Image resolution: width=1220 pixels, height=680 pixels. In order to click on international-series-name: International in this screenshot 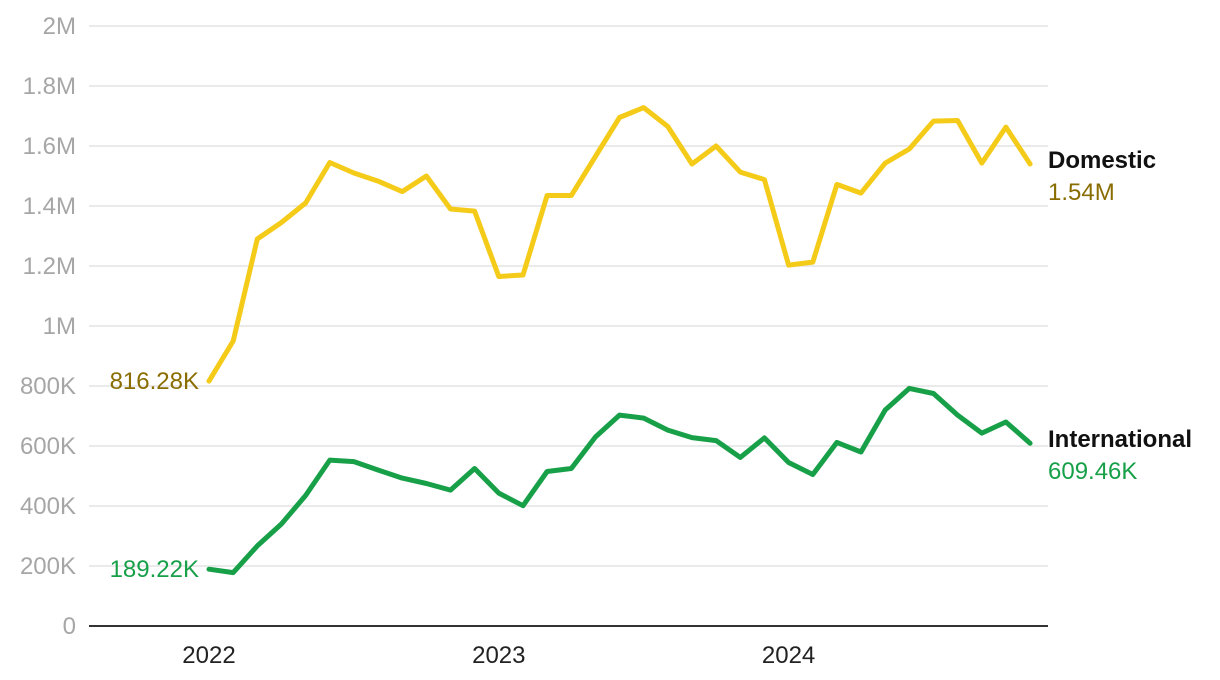, I will do `click(1120, 439)`.